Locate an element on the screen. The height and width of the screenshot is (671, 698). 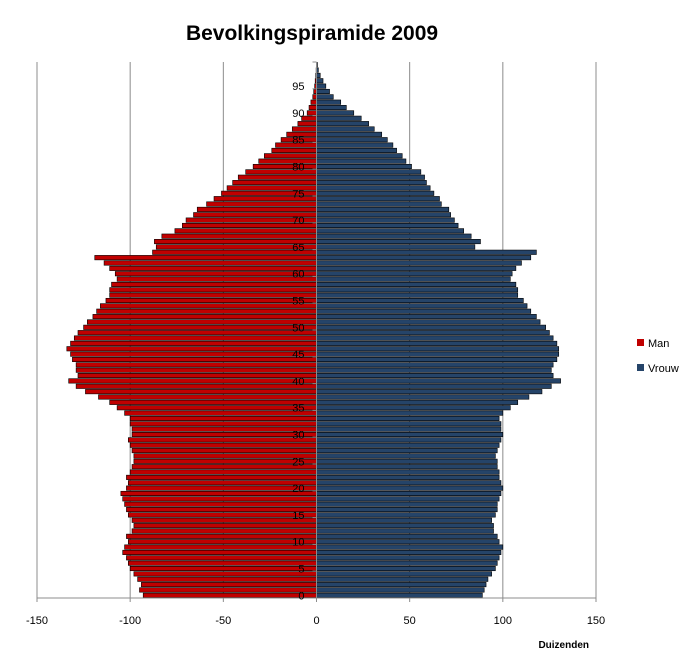
x-tick-labels: -150 -100 -50 0 50 100 150 is located at coordinates (315, 621).